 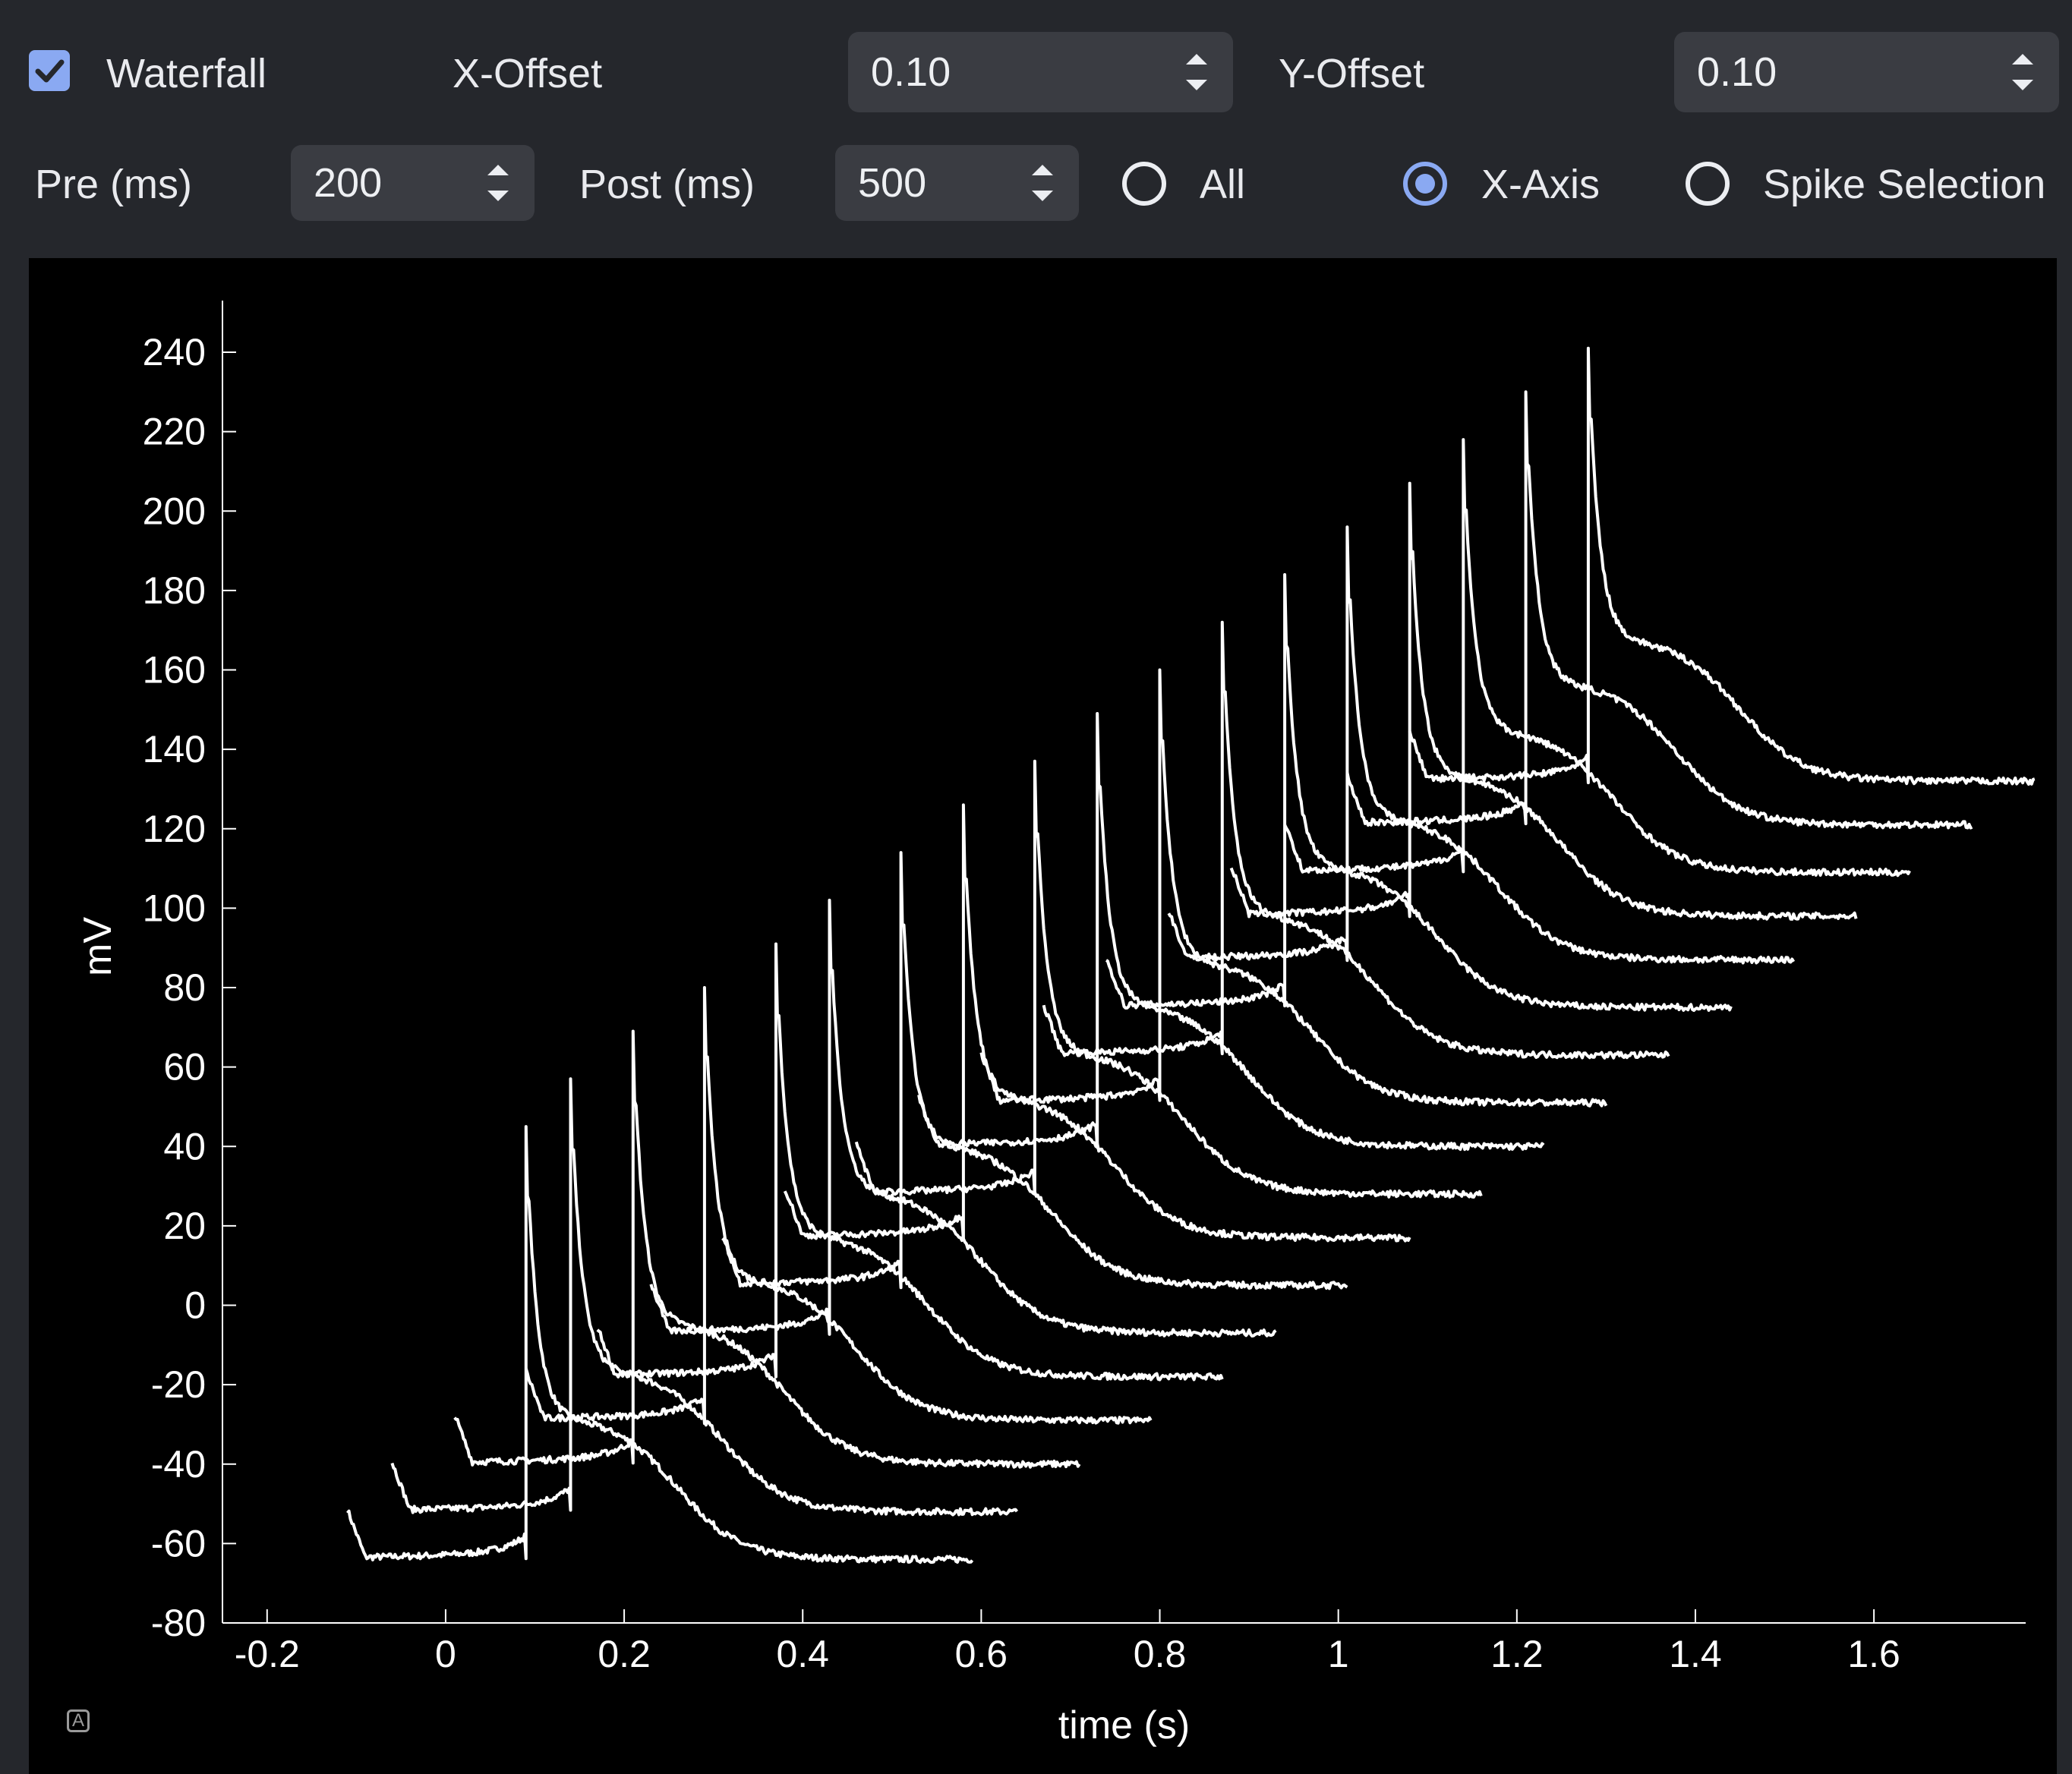 I want to click on y-offset-label: Y-Offset, so click(x=1352, y=73).